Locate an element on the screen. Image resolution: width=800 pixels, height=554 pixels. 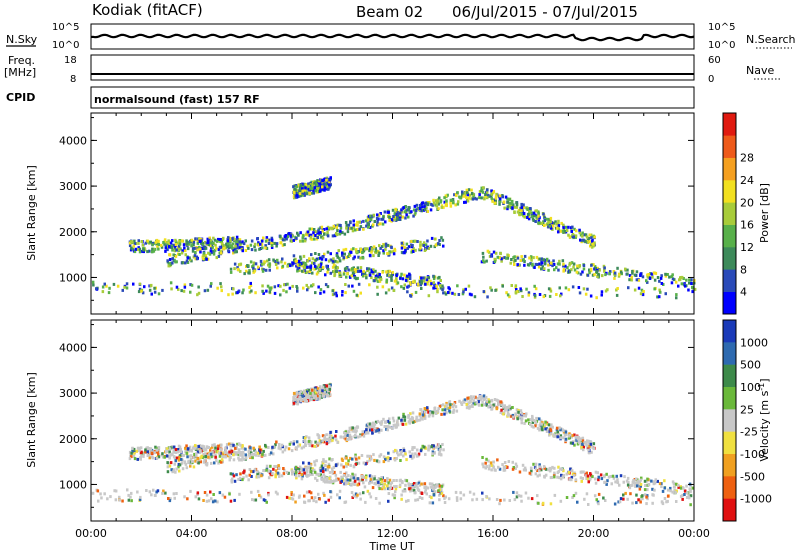
y-tick-label: 2000 is located at coordinates (73, 232).